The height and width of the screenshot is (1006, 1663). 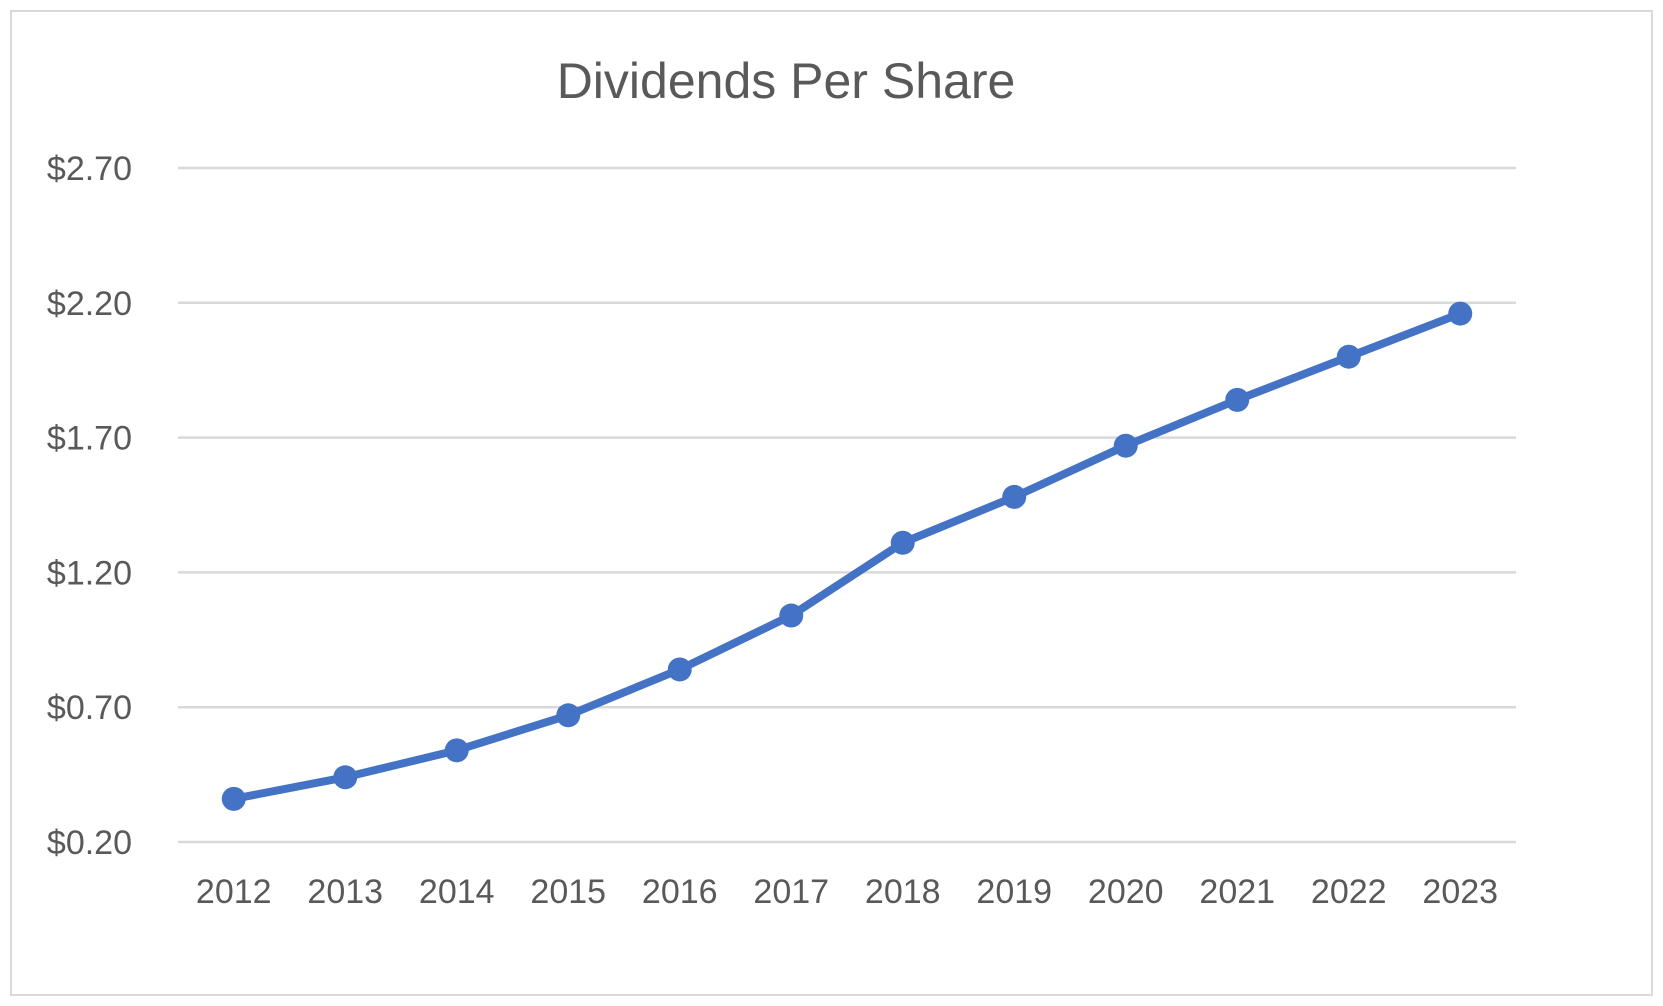 What do you see at coordinates (680, 892) in the screenshot?
I see `x-tick-label: 2016` at bounding box center [680, 892].